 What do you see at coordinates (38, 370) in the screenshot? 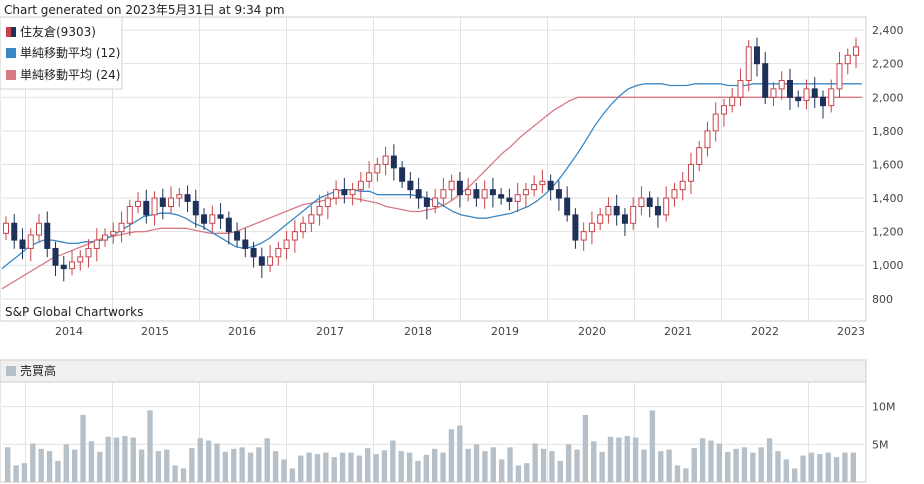
I see `legend-label-volume: 売買高` at bounding box center [38, 370].